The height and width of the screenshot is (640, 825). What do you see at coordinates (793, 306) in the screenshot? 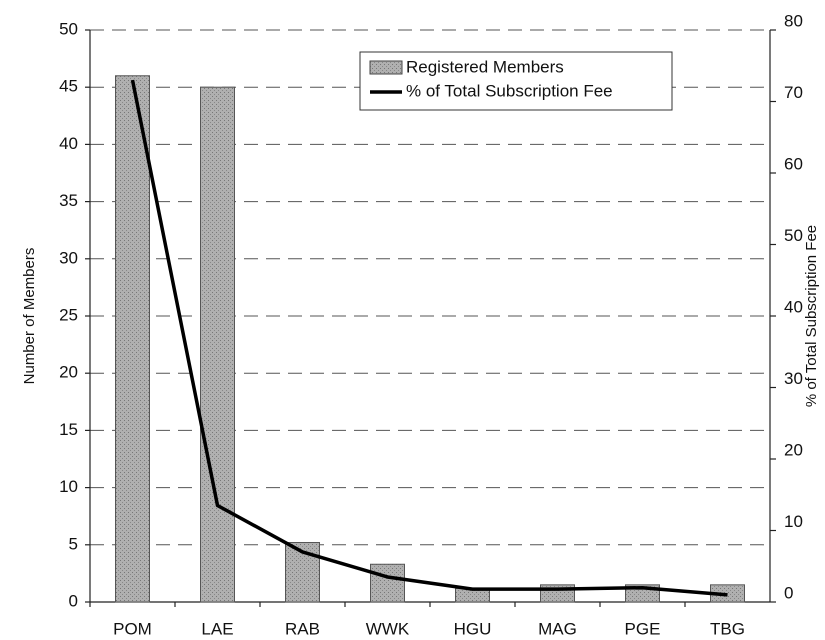
I see `y2-tick-label: 40` at bounding box center [793, 306].